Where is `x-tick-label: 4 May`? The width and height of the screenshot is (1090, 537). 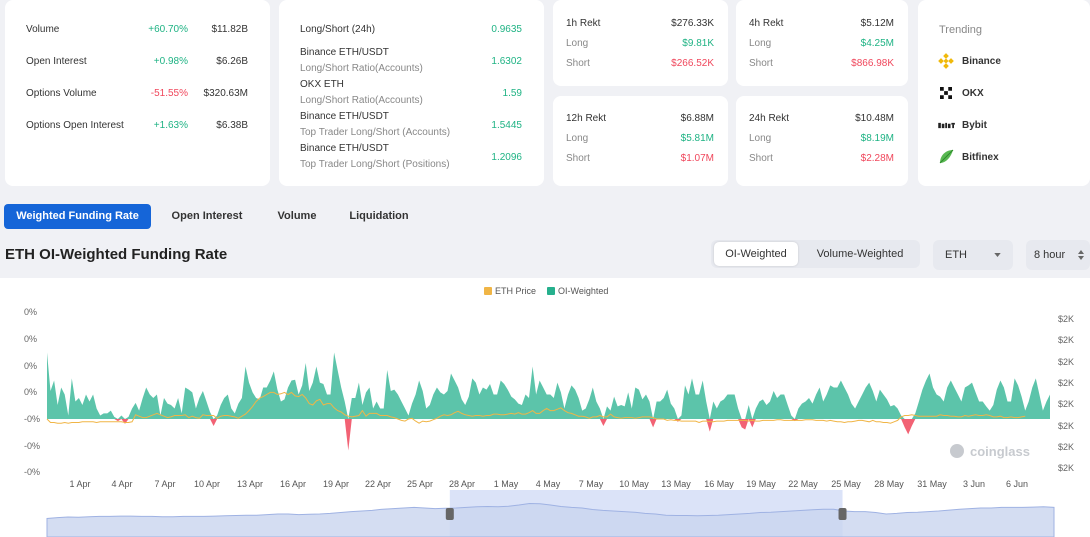
x-tick-label: 4 May is located at coordinates (548, 484).